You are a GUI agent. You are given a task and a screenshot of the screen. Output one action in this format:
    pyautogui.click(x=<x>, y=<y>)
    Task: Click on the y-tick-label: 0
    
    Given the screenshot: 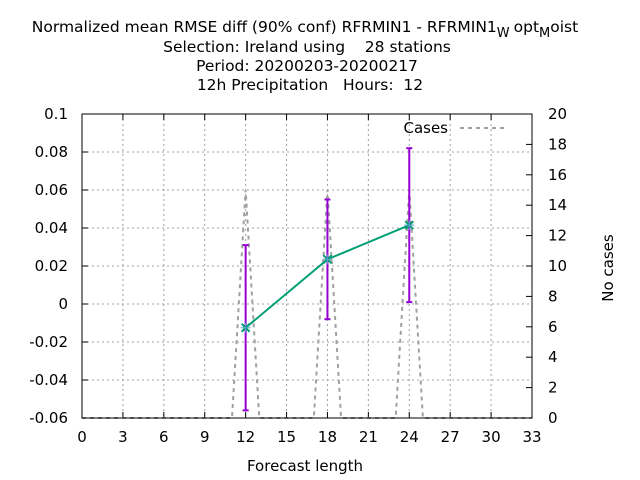 What is the action you would take?
    pyautogui.click(x=63, y=304)
    